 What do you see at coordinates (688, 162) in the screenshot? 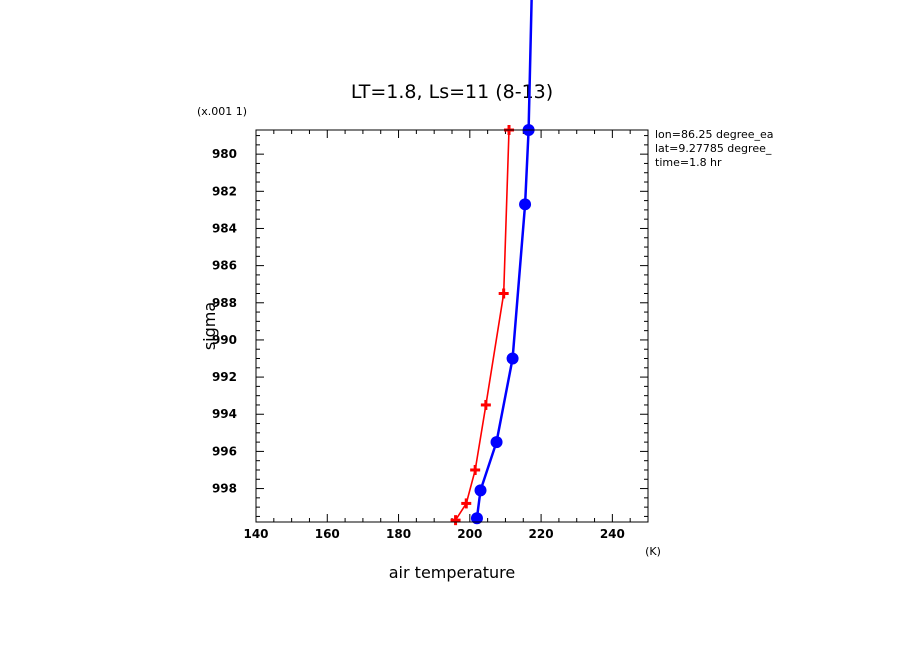
I see `annotation-time: time=1.8 hr` at bounding box center [688, 162].